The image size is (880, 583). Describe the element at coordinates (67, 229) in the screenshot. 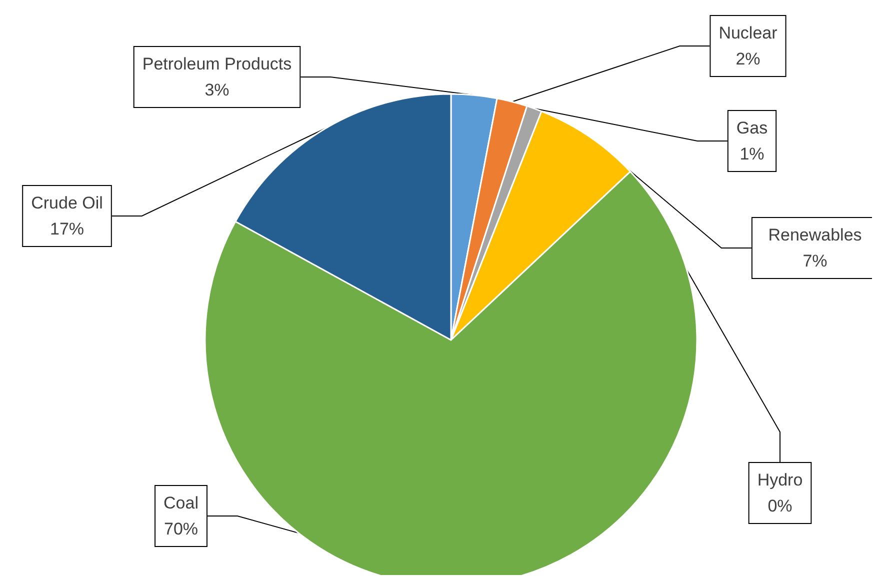

I see `data-label: 17%` at that location.